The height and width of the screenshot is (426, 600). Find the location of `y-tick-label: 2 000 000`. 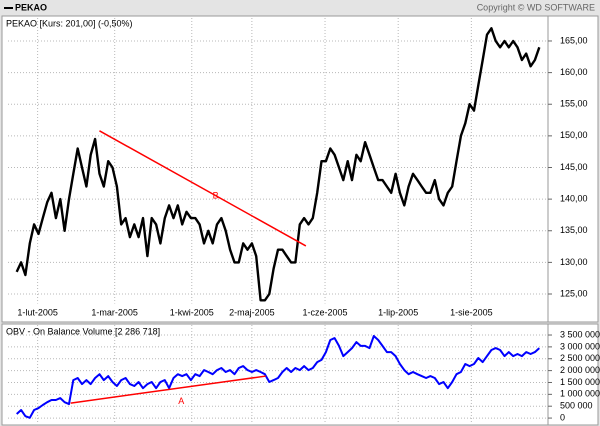

y-tick-label: 2 000 000 is located at coordinates (580, 370).